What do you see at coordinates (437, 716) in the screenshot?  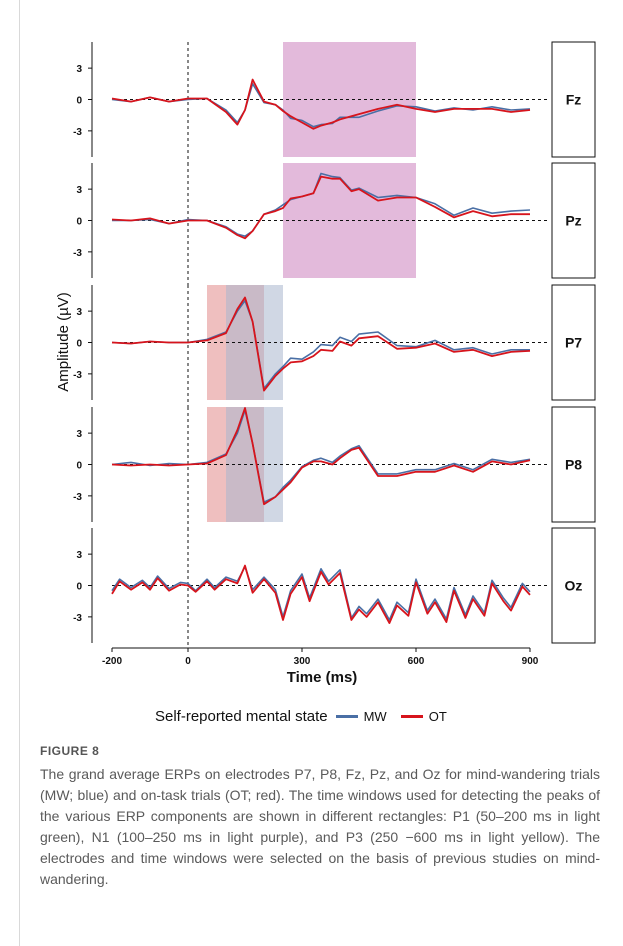 I see `legend-ot-label: OT` at bounding box center [437, 716].